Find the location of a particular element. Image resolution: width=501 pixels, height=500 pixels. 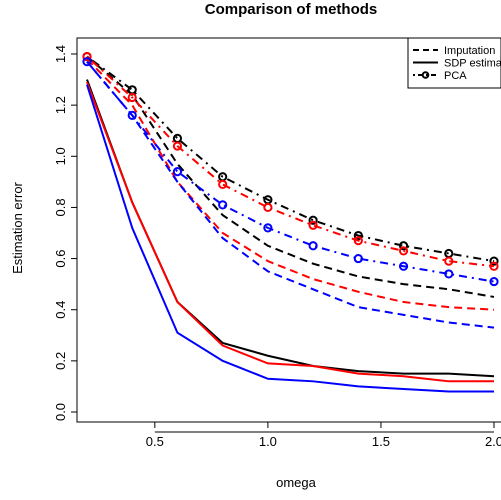

y-tick-label: 0.4 is located at coordinates (60, 310).